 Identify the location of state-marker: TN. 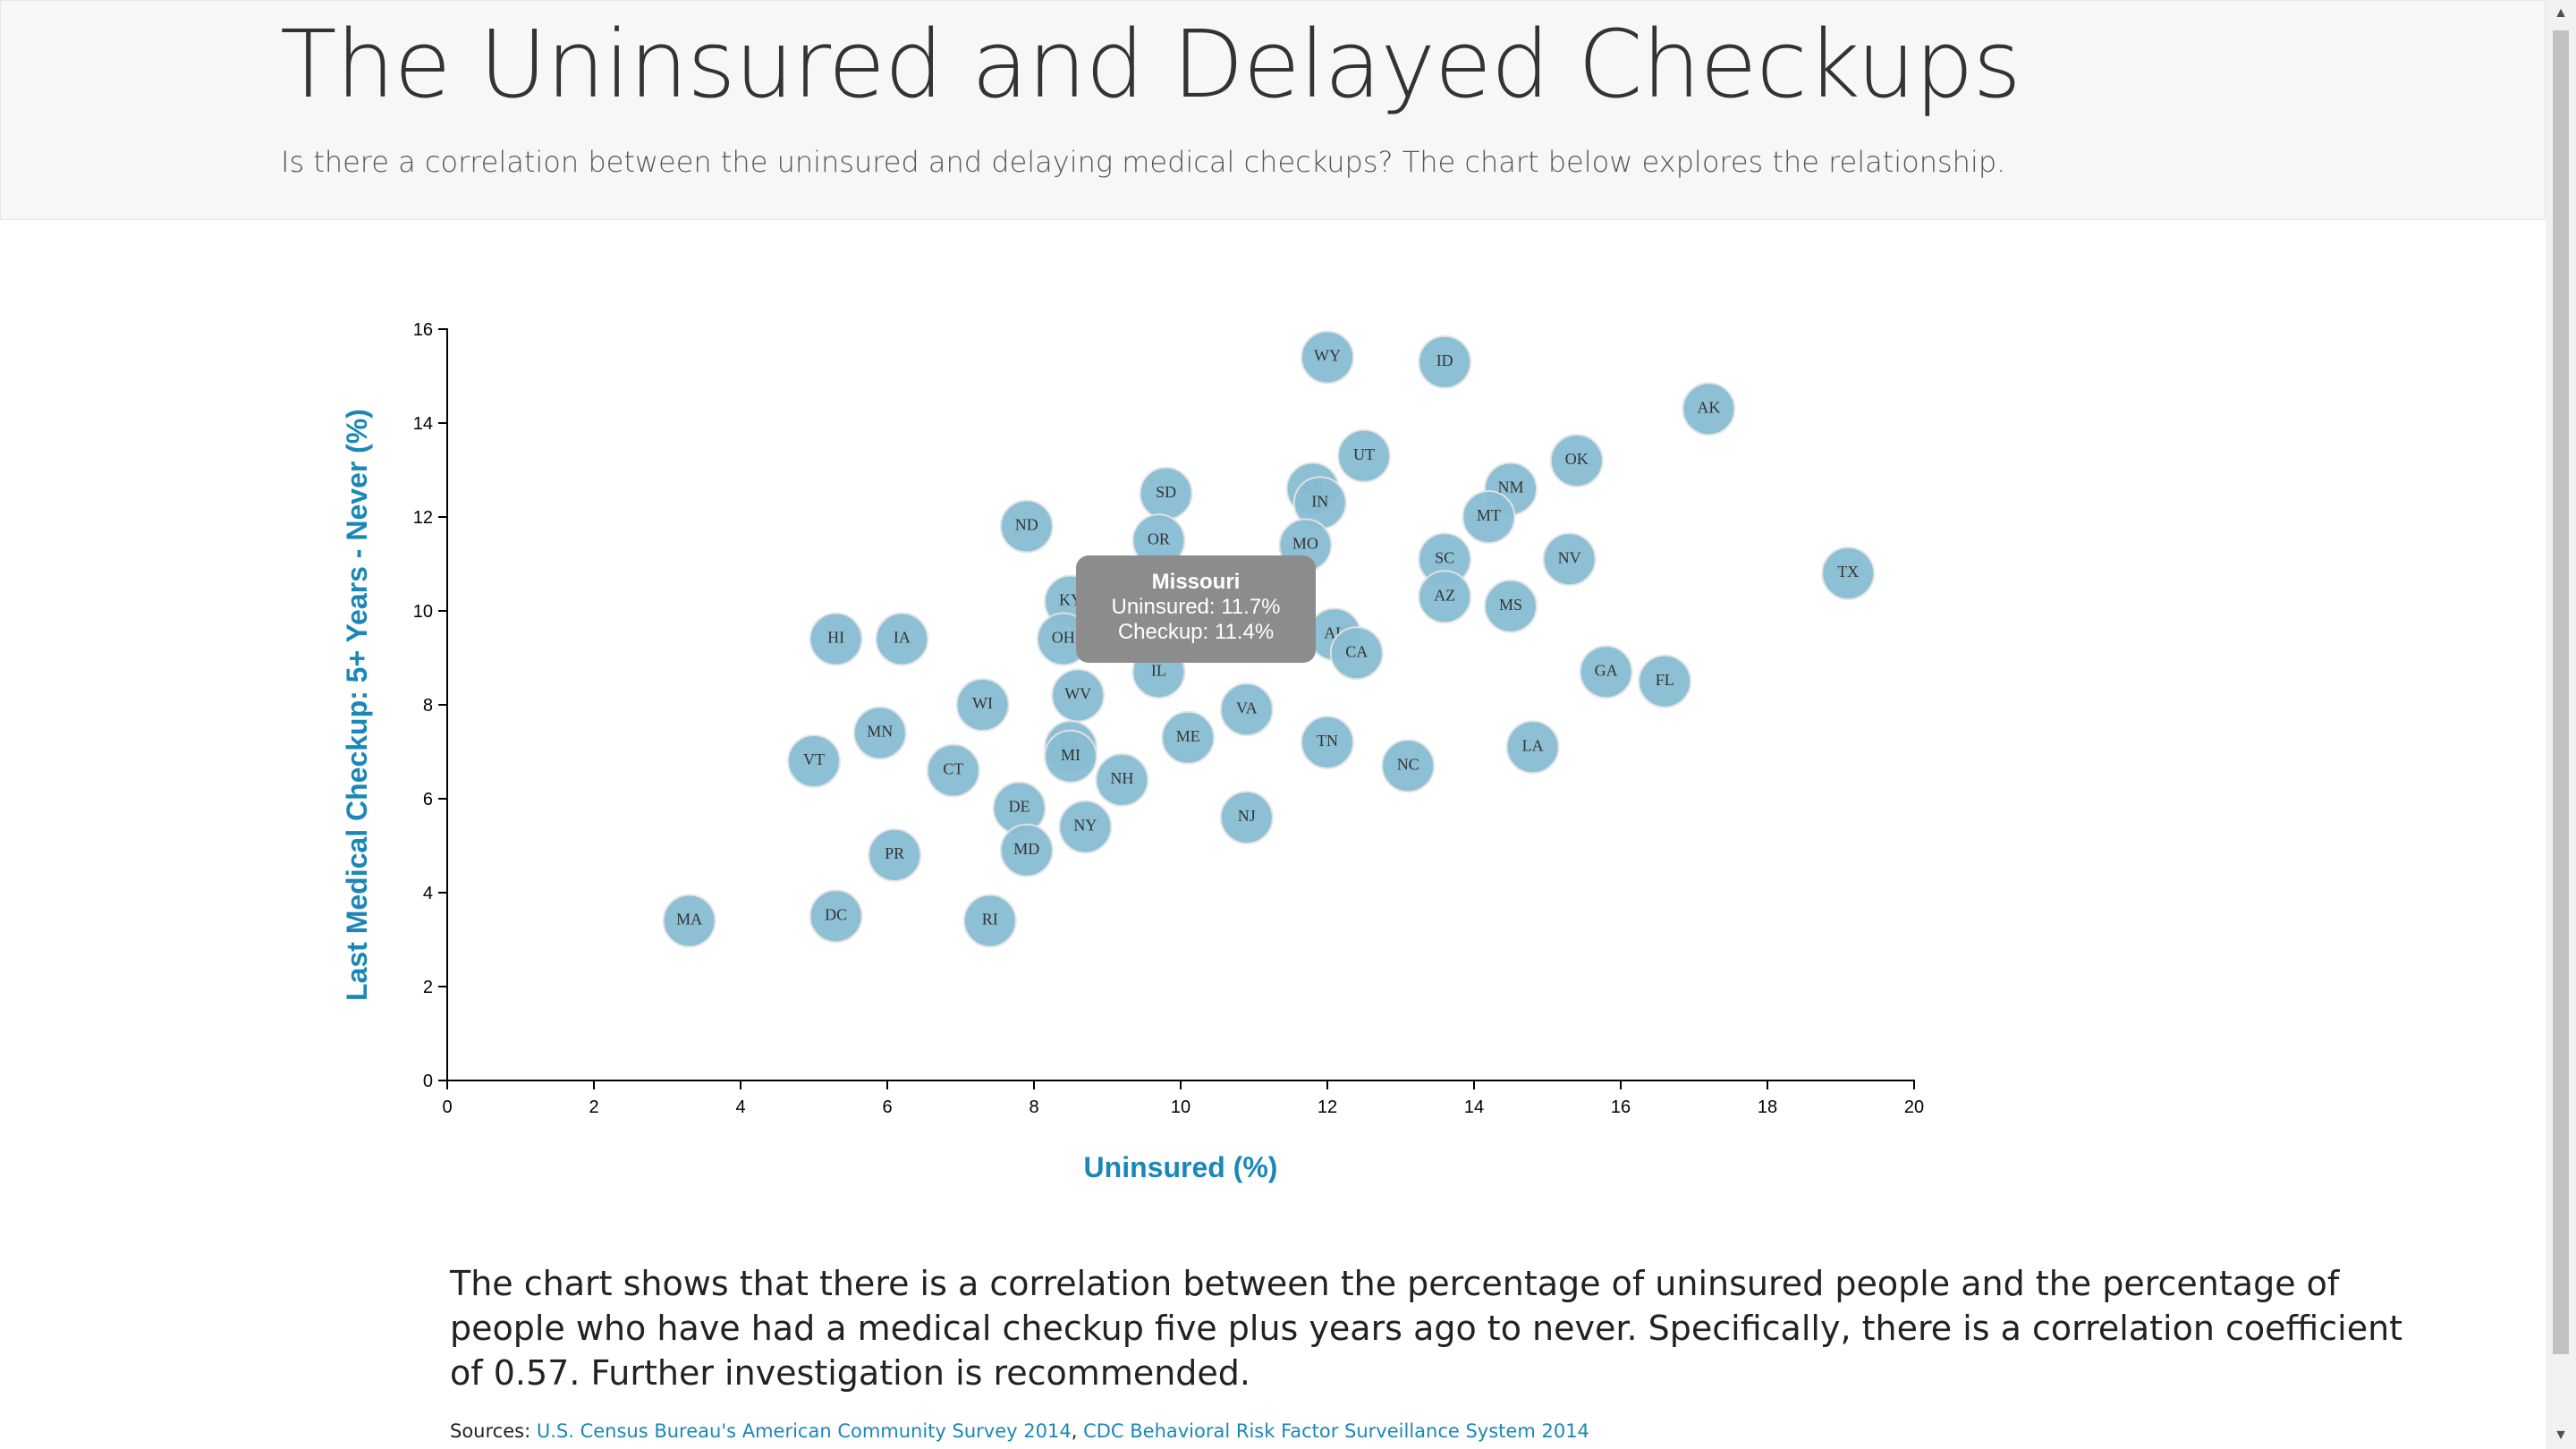
(1327, 742).